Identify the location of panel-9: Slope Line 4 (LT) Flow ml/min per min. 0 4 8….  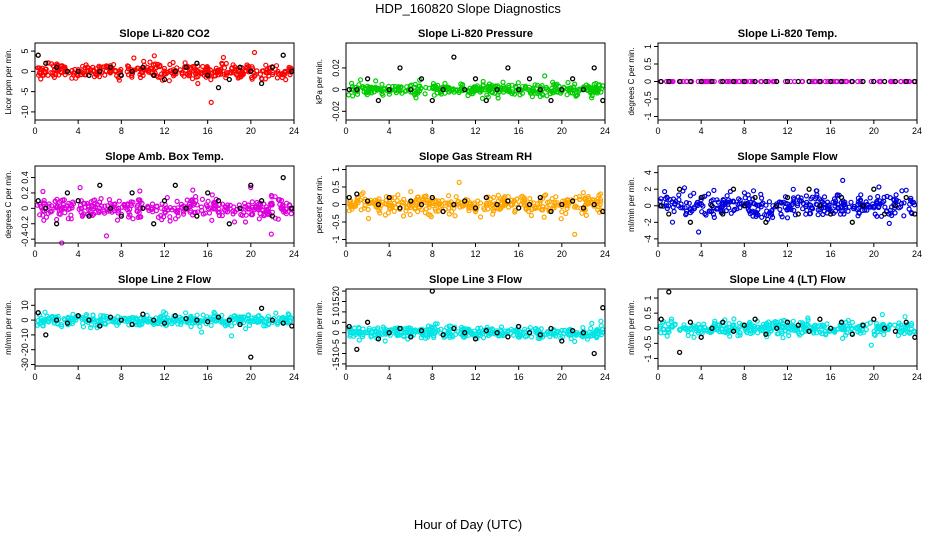
(774, 328).